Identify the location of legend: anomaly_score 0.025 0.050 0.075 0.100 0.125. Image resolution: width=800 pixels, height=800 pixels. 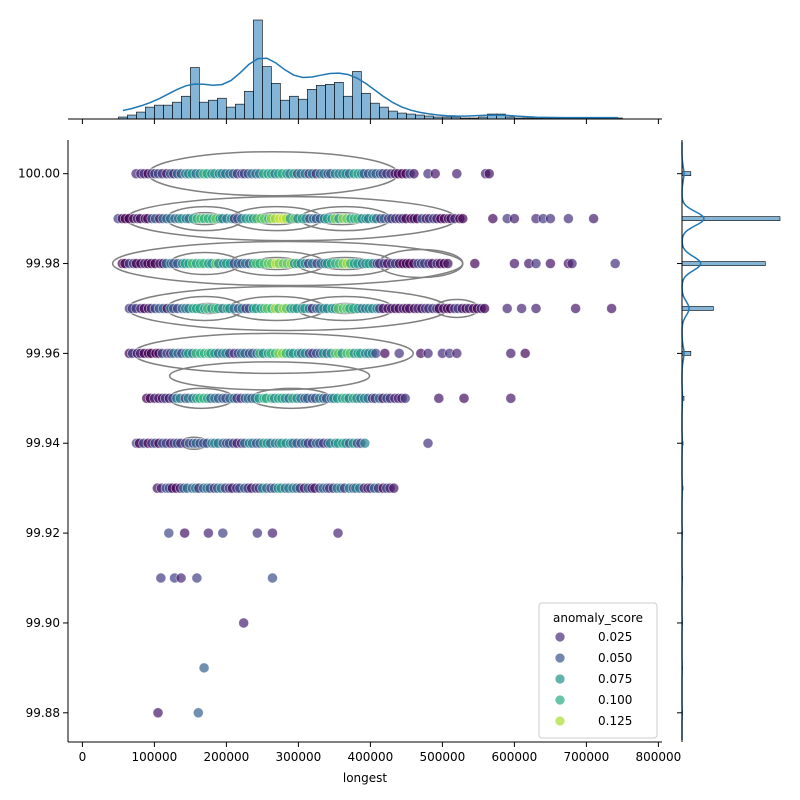
(598, 670).